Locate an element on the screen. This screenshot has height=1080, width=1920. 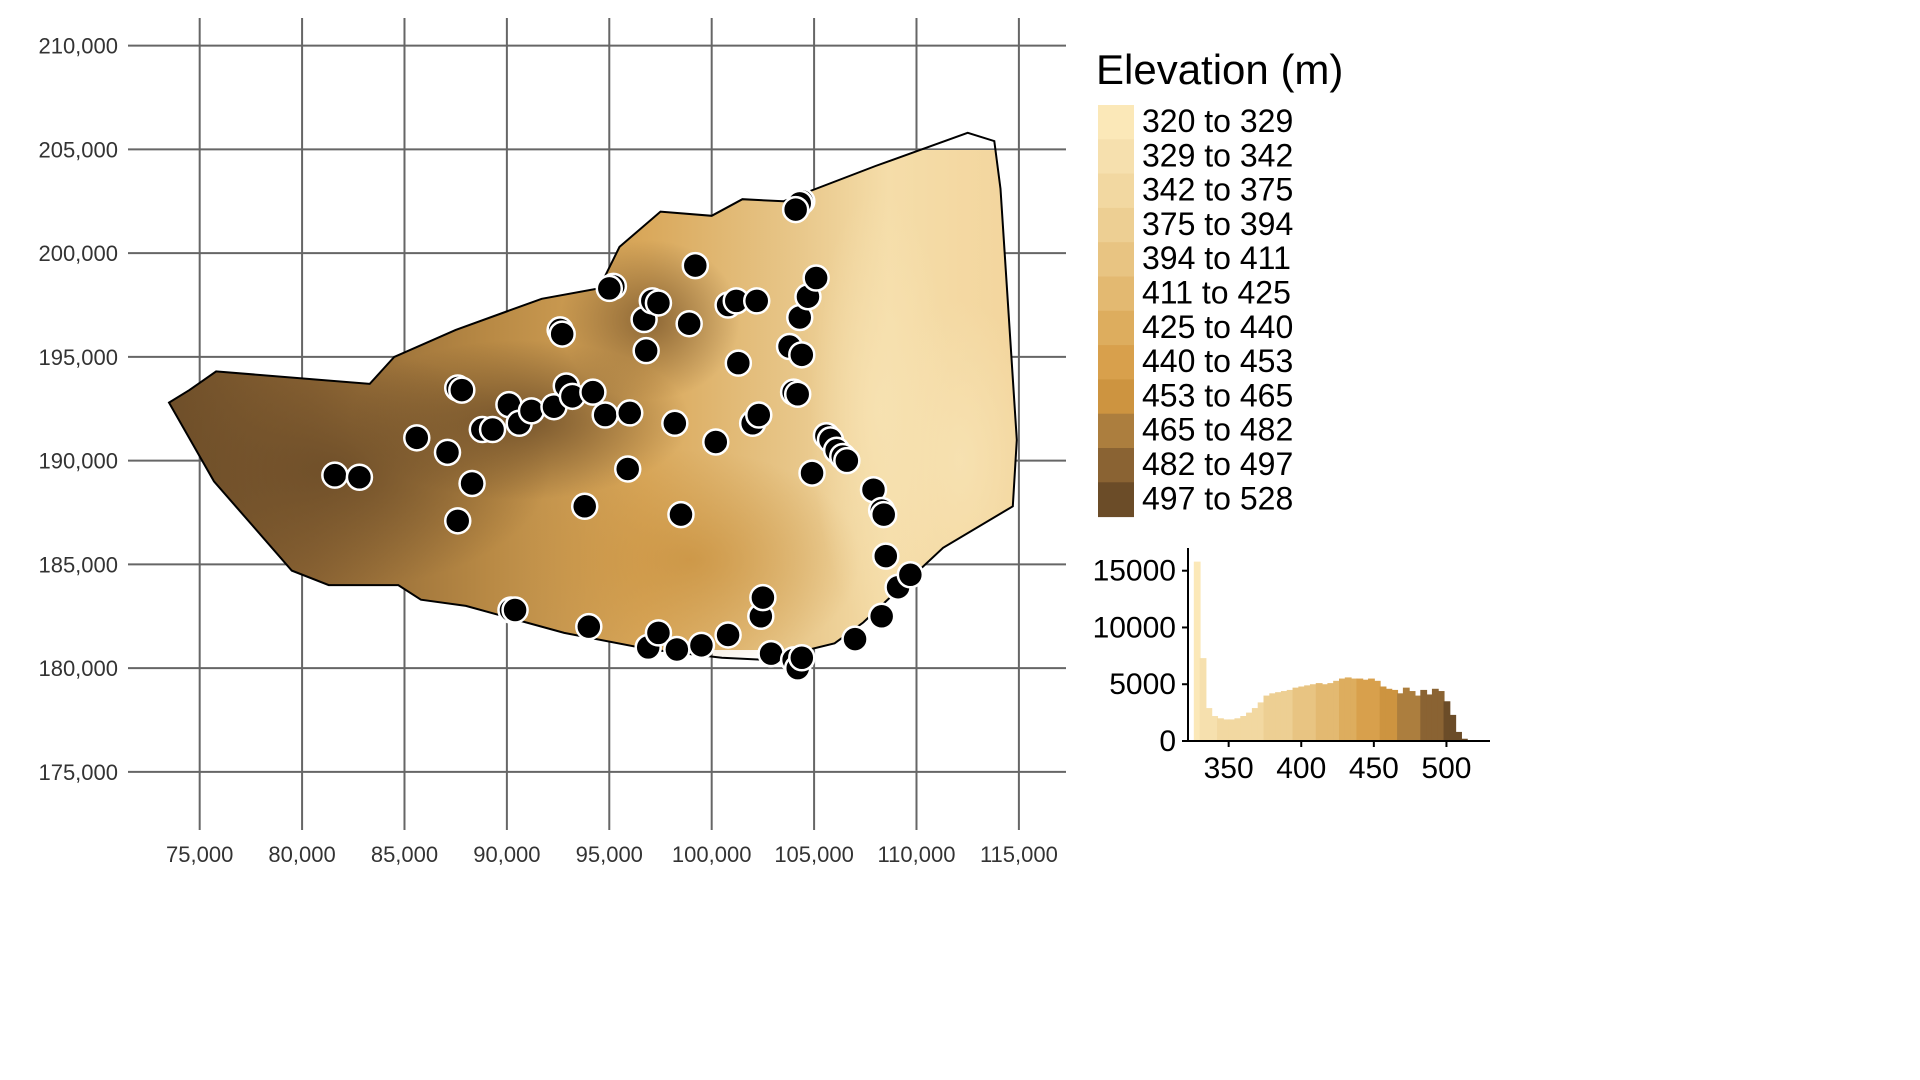
x-tick-label: 95,000 is located at coordinates (609, 854).